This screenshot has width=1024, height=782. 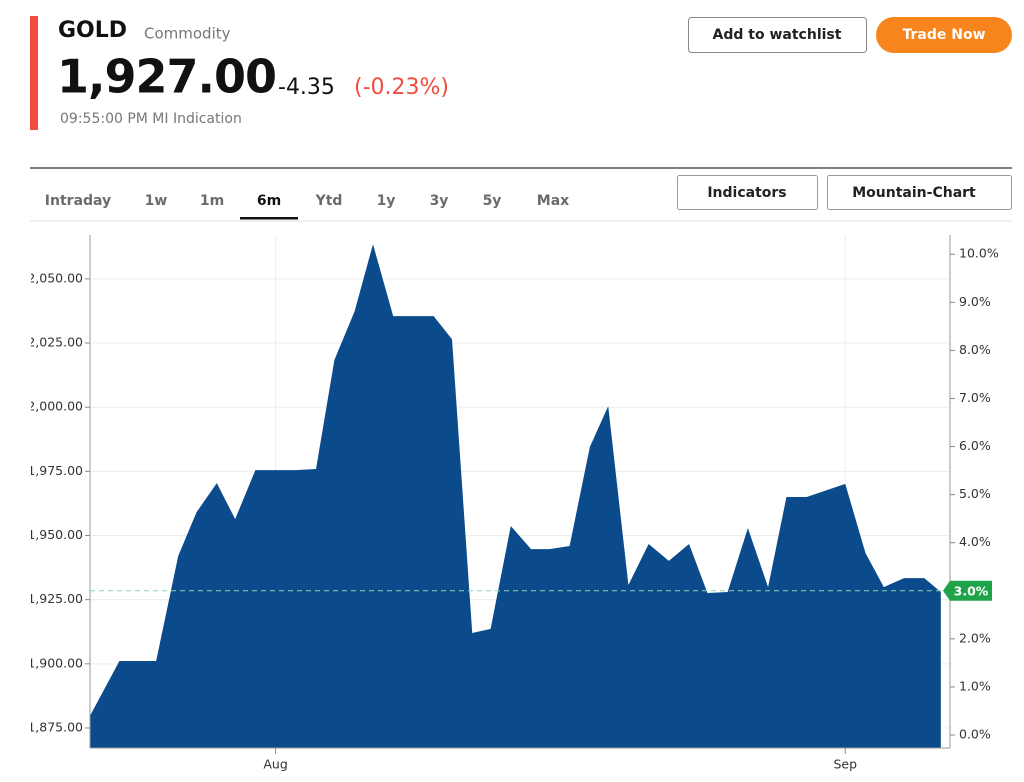 I want to click on active-tab-underline, so click(x=269, y=218).